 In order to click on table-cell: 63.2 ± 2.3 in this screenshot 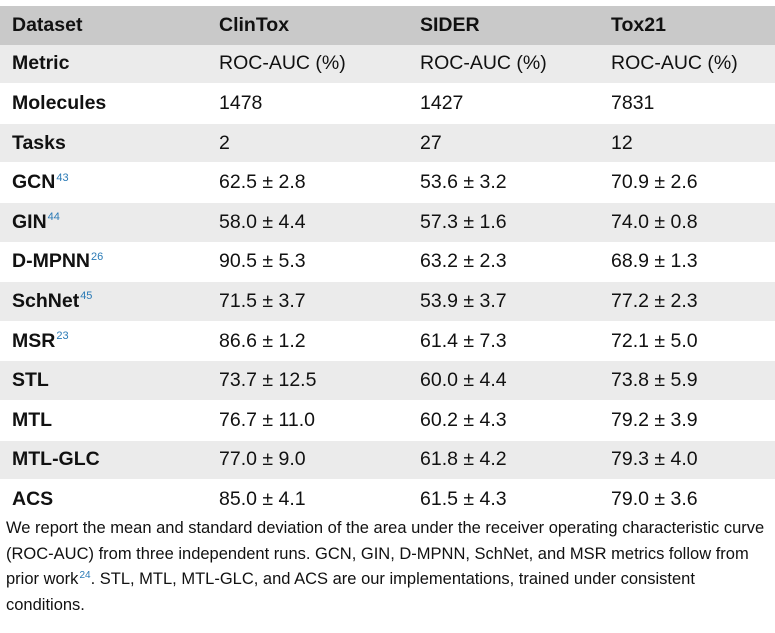, I will do `click(463, 261)`.